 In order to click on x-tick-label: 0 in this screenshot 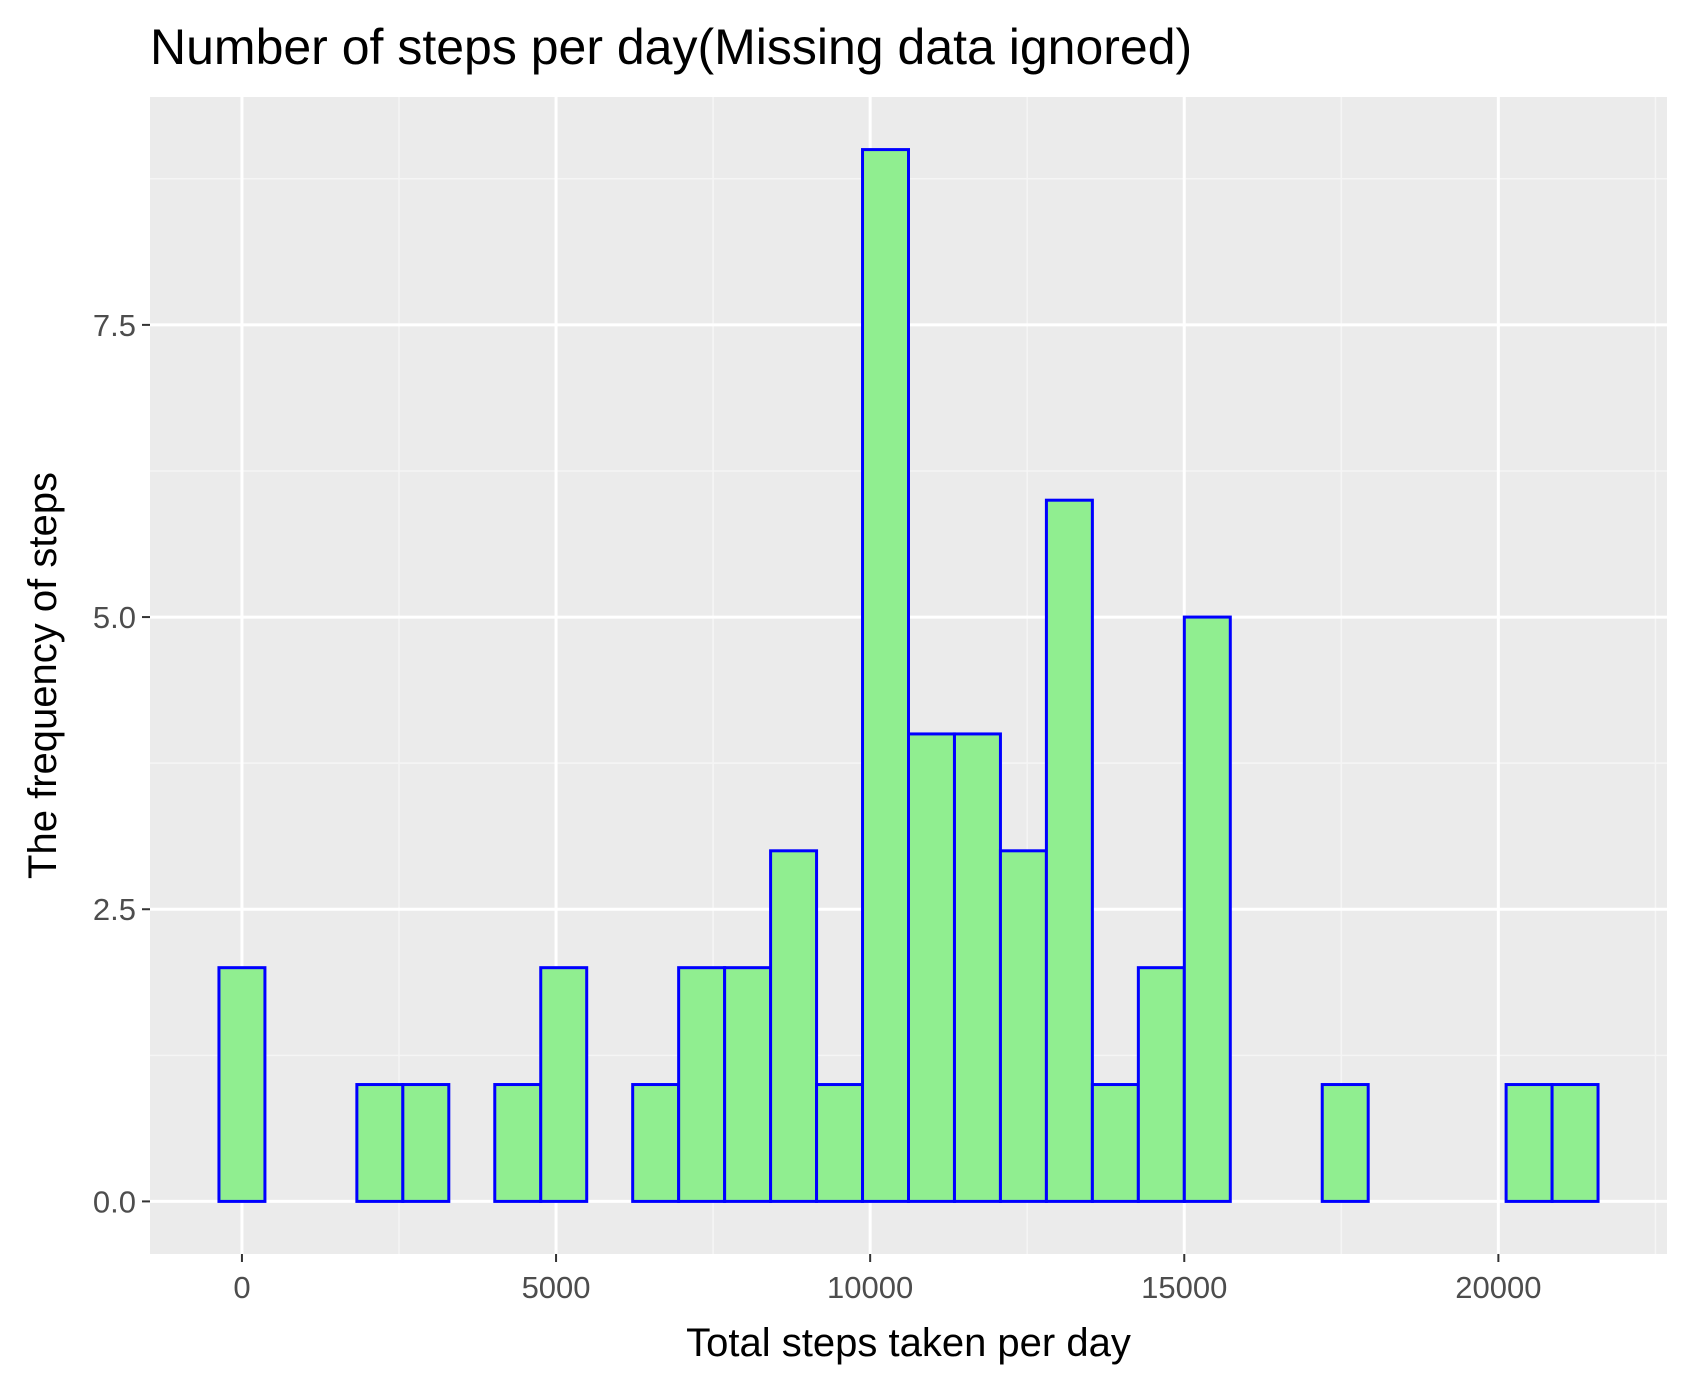, I will do `click(241, 1287)`.